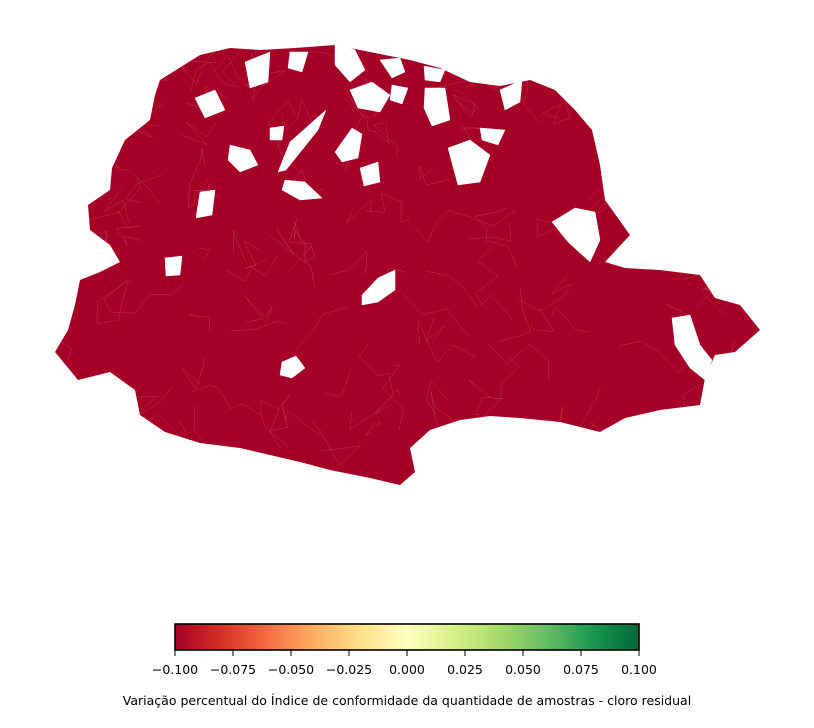 The image size is (814, 728). Describe the element at coordinates (523, 669) in the screenshot. I see `colorbar-tick-label: 0.050` at that location.